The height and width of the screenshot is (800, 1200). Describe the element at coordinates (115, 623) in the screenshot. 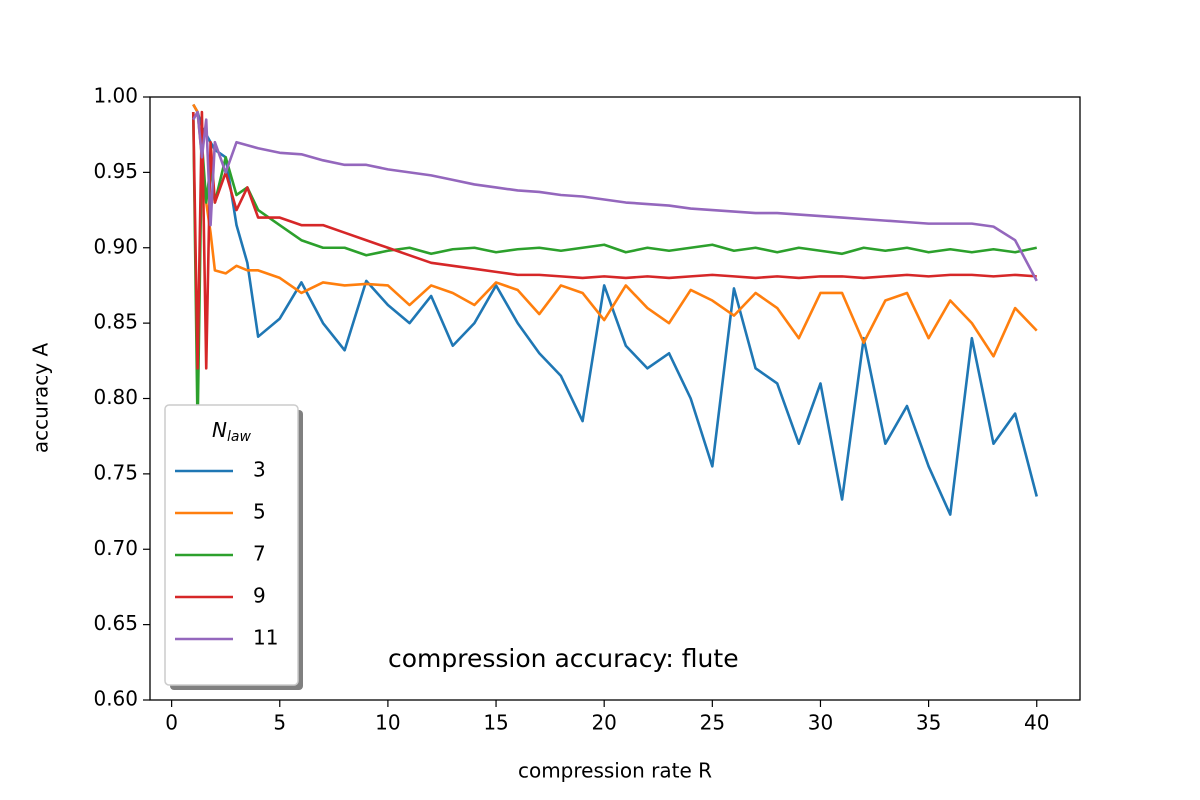

I see `y-tick-label: 0.65` at that location.